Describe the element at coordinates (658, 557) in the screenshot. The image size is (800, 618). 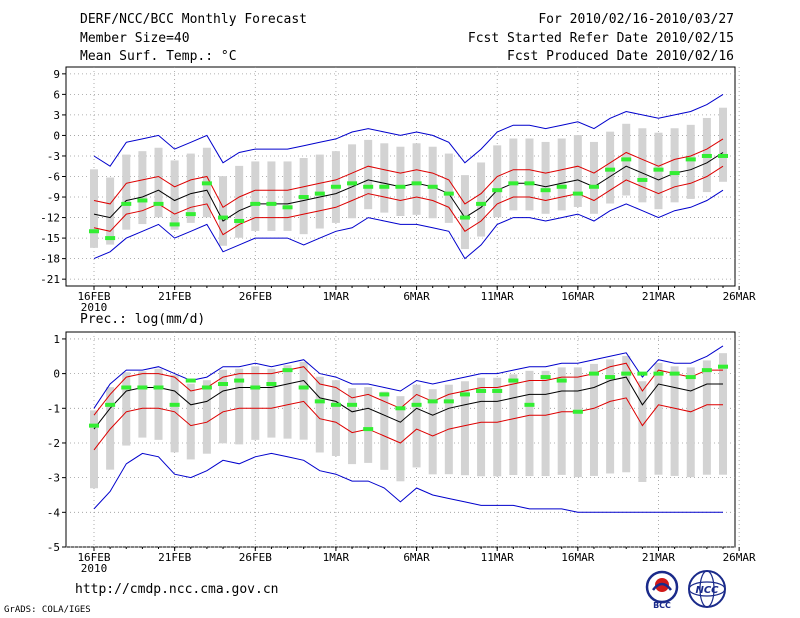
I see `prec-x-tick-label: 21MAR` at that location.